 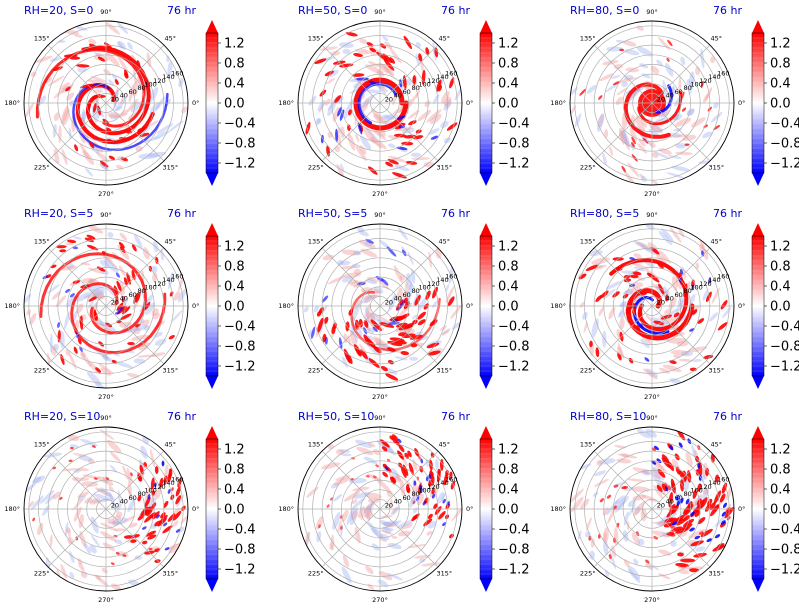 What do you see at coordinates (688, 494) in the screenshot?
I see `radial-tick-label: 80` at bounding box center [688, 494].